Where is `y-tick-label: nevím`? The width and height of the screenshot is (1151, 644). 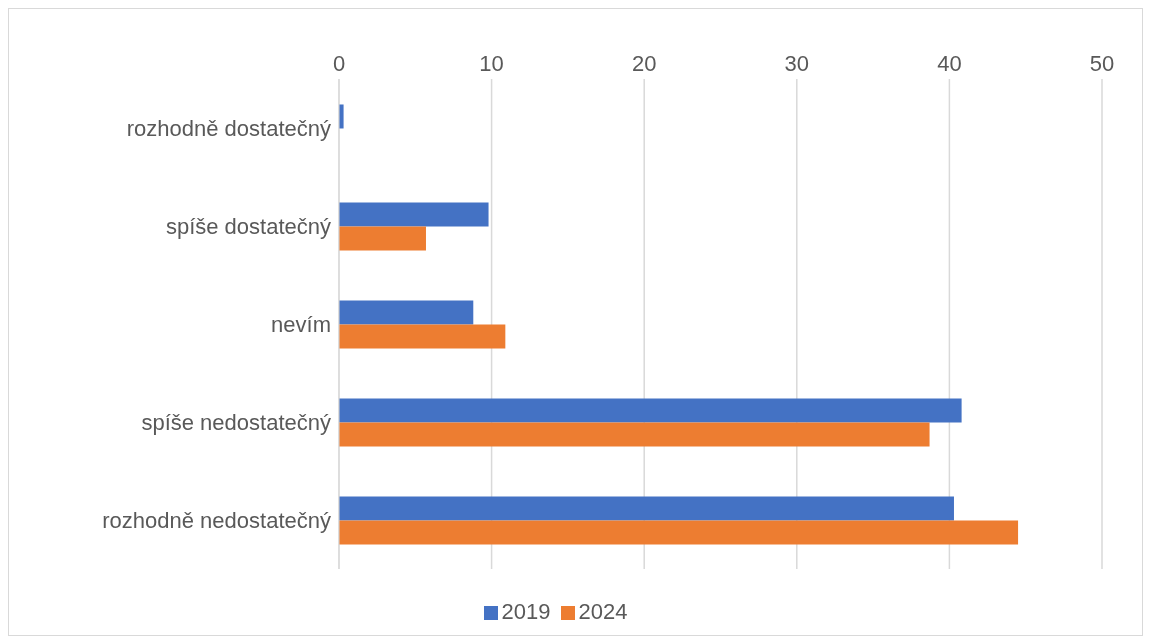
y-tick-label: nevím is located at coordinates (301, 324).